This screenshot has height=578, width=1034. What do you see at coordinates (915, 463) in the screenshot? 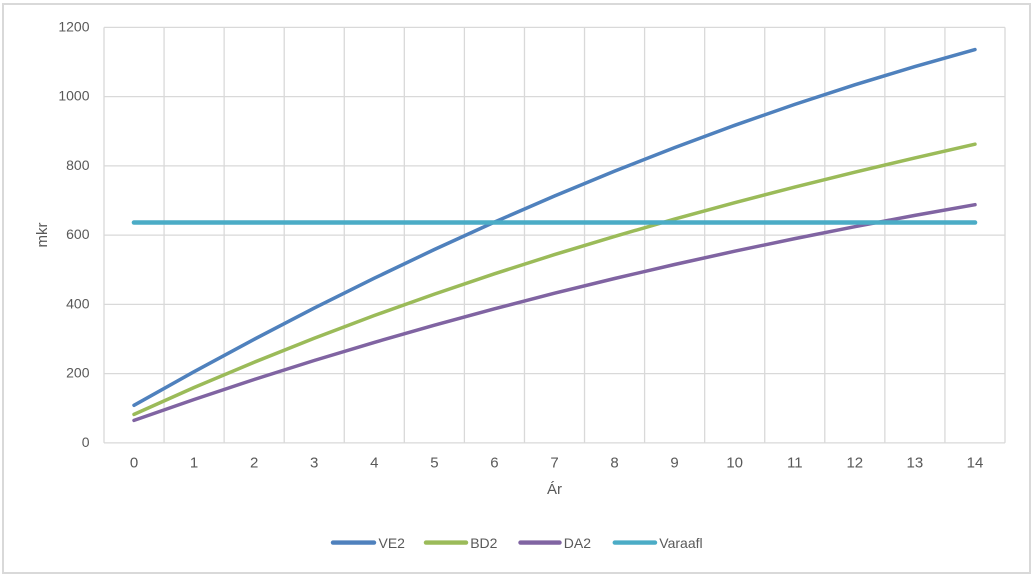
I see `svg-text: 13` at bounding box center [915, 463].